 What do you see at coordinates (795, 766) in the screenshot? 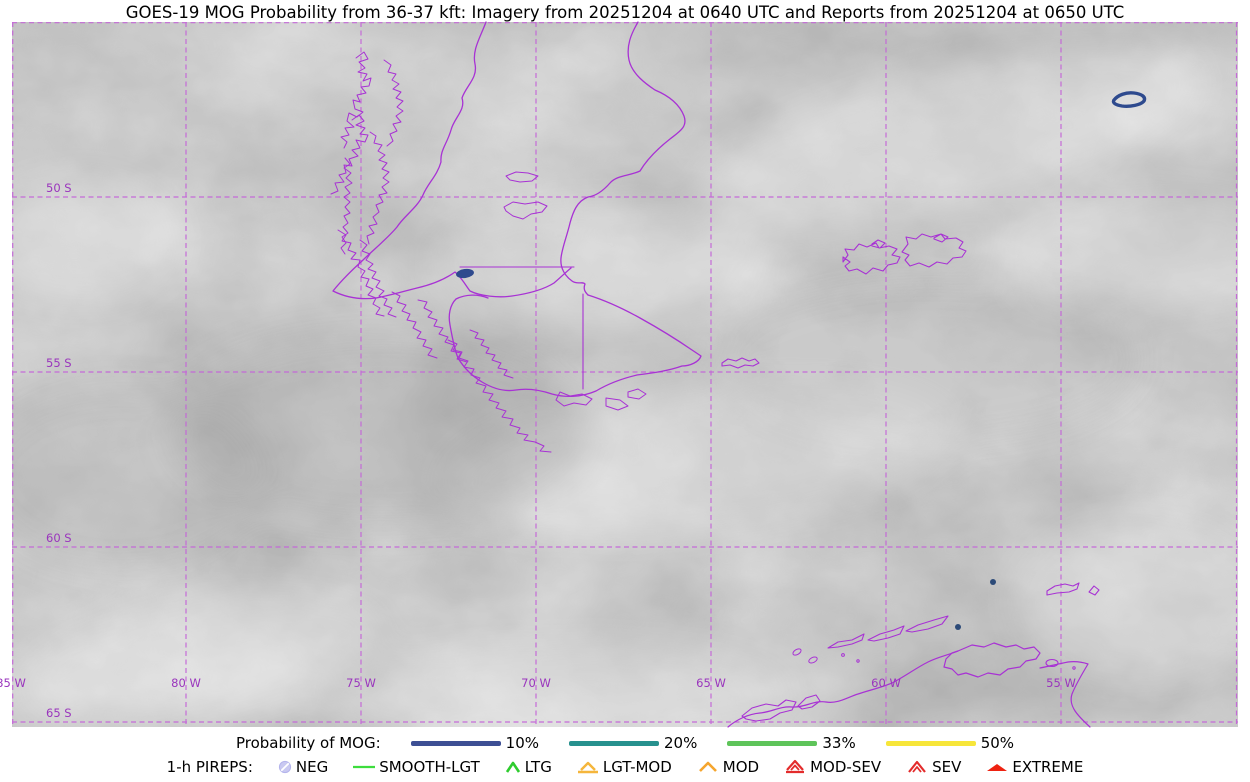
I see `mod-sev-double-caret-underline-icon` at bounding box center [795, 766].